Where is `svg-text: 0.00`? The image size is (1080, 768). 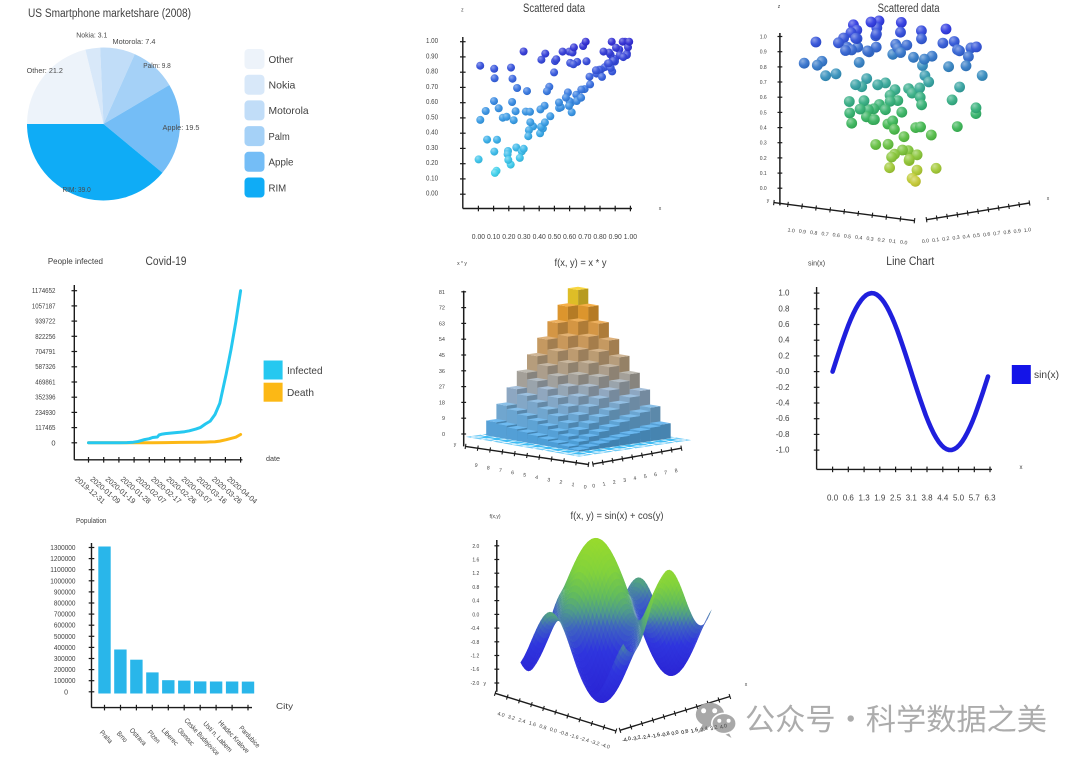 svg-text: 0.00 is located at coordinates (432, 193).